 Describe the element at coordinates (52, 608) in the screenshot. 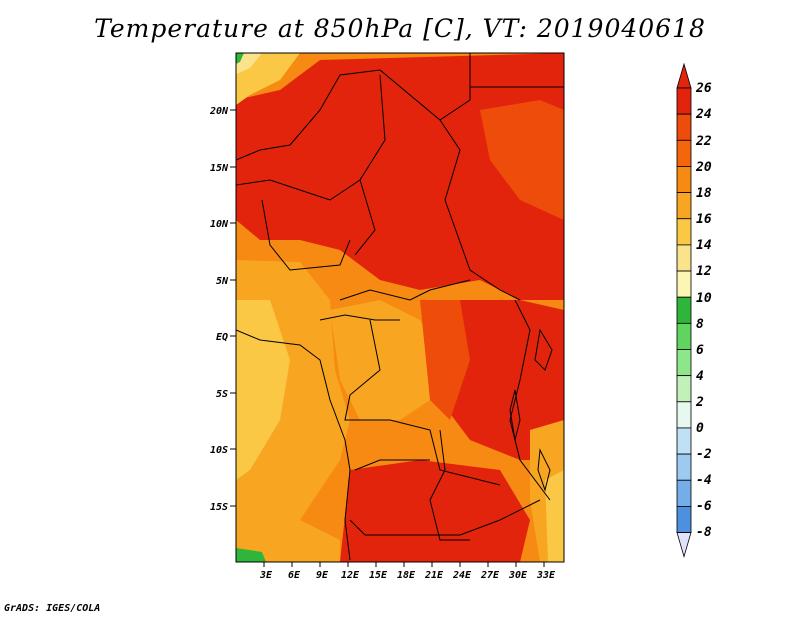

I see `credit-text: GrADS: IGES/COLA` at that location.